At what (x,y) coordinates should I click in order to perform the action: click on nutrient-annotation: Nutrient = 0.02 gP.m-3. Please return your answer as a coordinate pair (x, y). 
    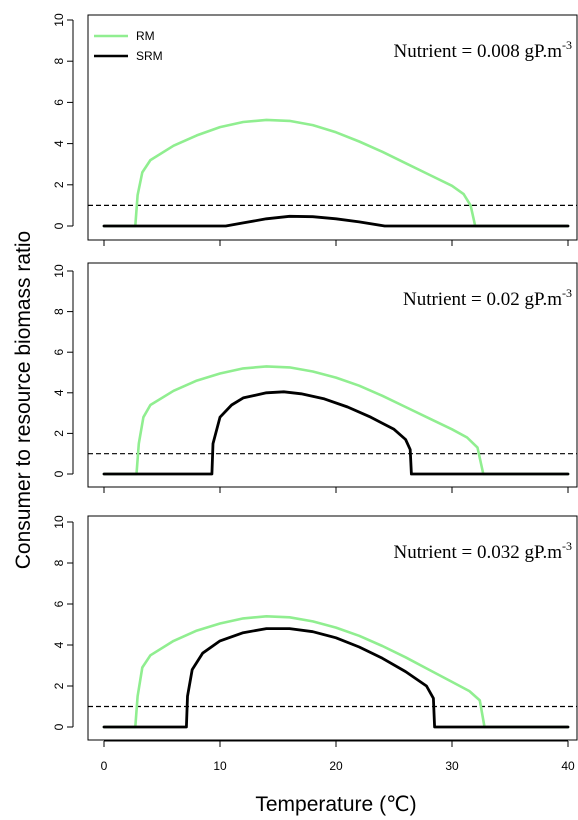
    Looking at the image, I should click on (487, 298).